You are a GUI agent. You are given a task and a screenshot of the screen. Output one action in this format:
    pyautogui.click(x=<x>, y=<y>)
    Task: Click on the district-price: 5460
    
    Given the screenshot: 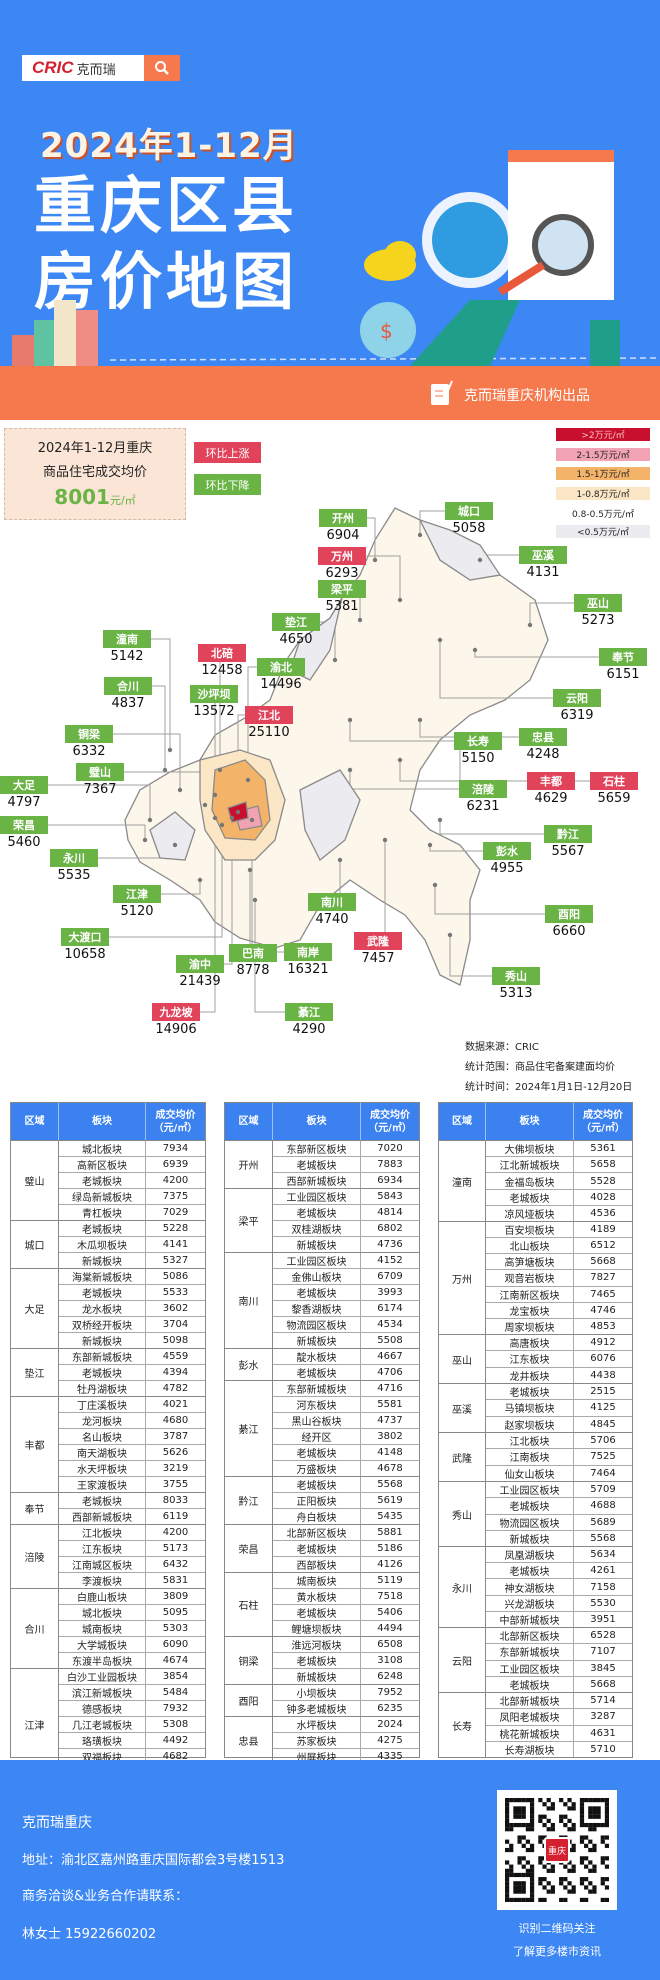 What is the action you would take?
    pyautogui.click(x=24, y=842)
    